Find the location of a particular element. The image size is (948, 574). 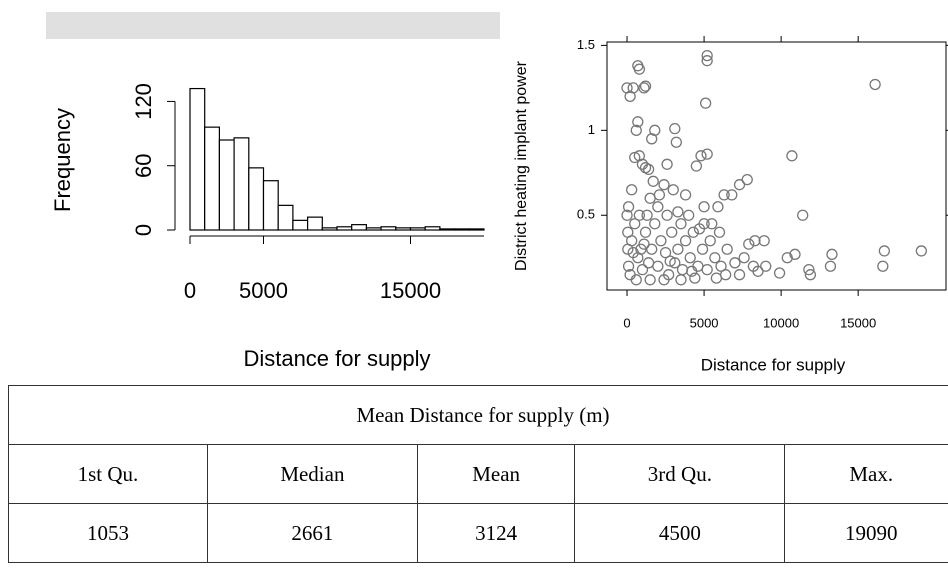

x-tick-label: 10000 is located at coordinates (781, 322).